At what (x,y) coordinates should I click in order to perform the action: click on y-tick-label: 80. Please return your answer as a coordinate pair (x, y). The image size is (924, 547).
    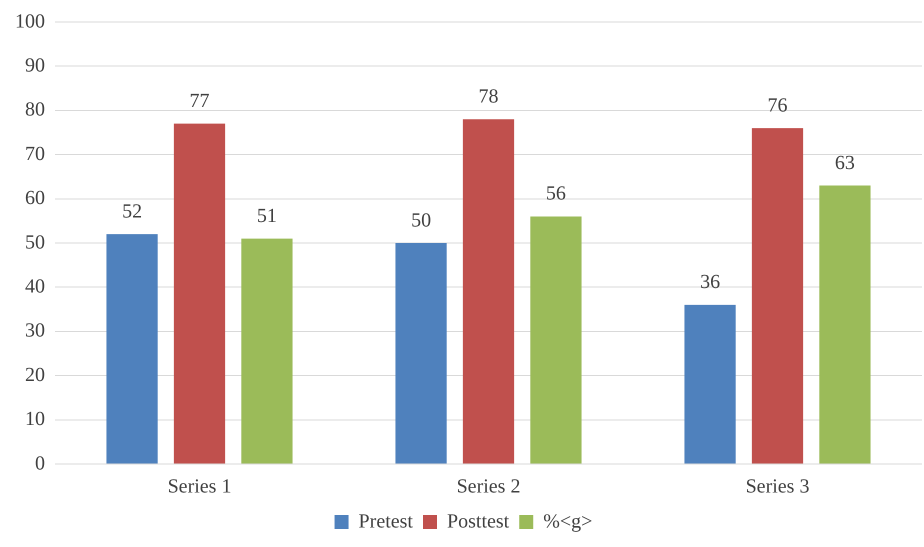
    Looking at the image, I should click on (35, 109).